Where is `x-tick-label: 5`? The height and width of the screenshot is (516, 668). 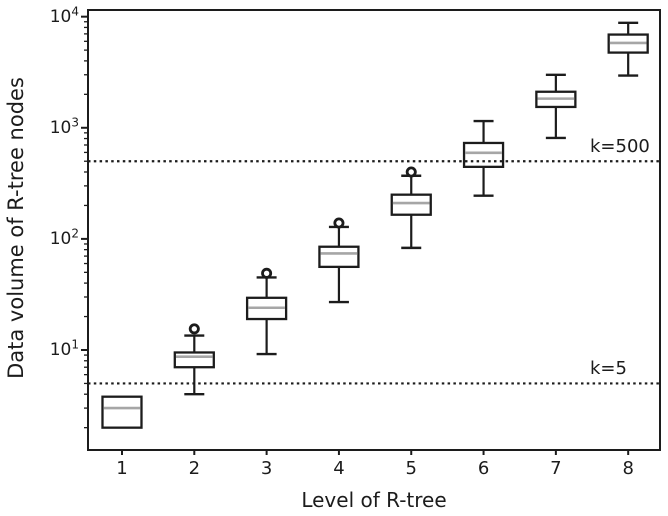
x-tick-label: 5 is located at coordinates (411, 468).